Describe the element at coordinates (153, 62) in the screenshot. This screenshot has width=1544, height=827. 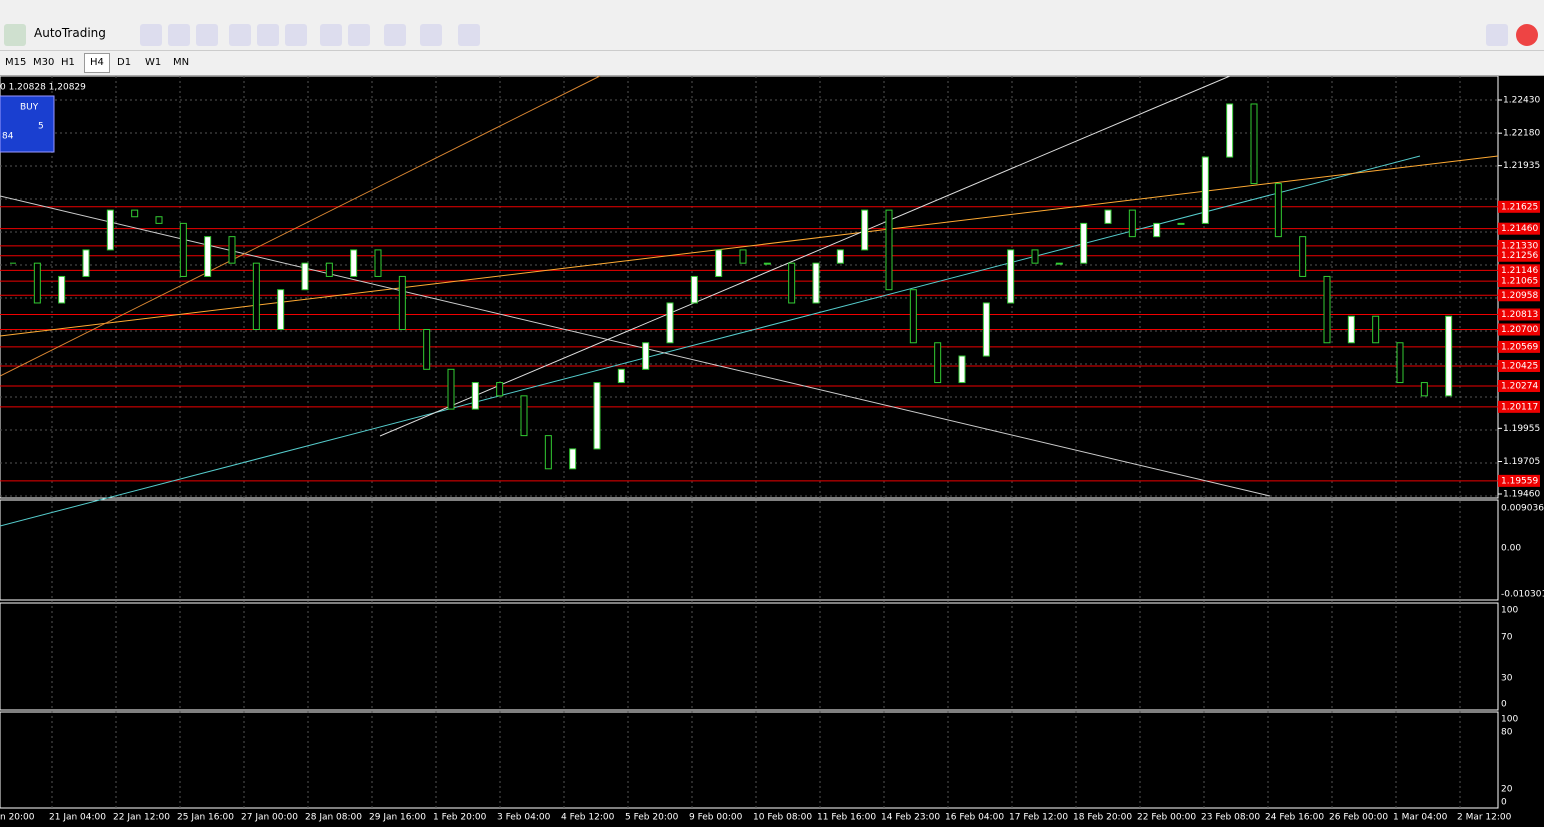
I see `timeframe-tab: W1` at that location.